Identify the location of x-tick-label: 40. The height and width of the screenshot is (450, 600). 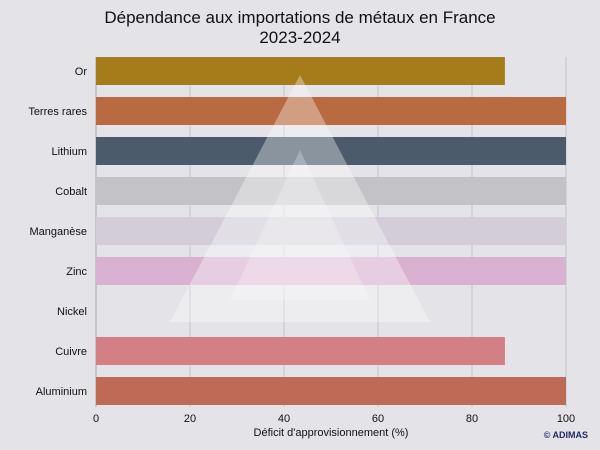
(284, 419).